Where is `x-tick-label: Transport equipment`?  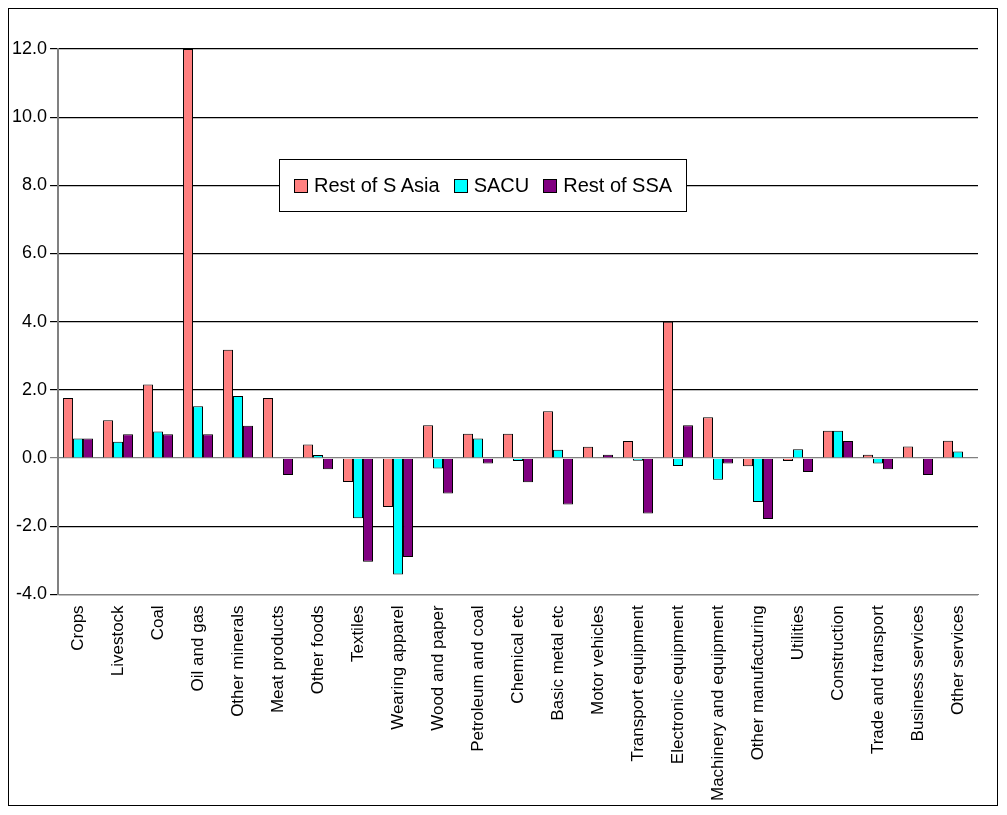
x-tick-label: Transport equipment is located at coordinates (637, 683).